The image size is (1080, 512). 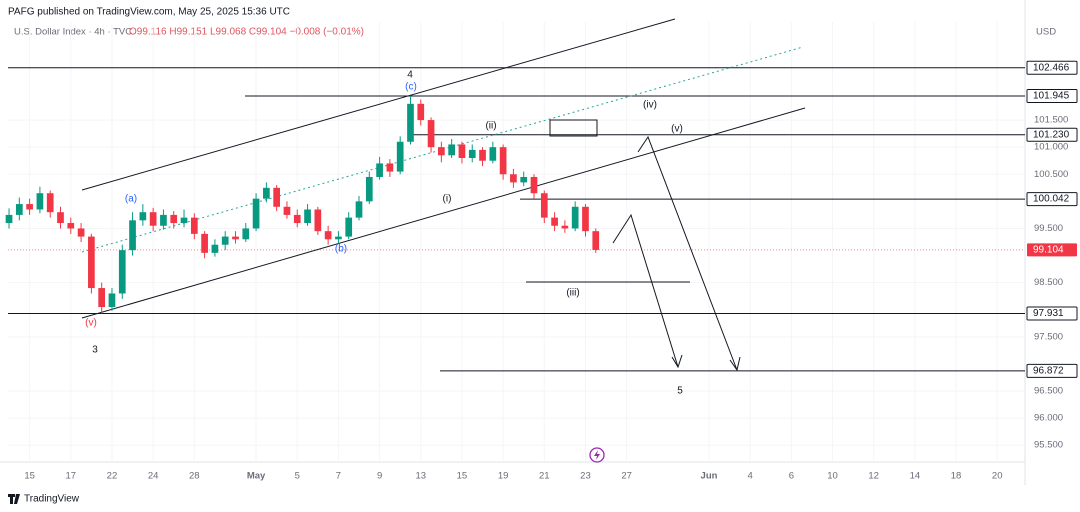 I want to click on level-label: 102.466, so click(x=1051, y=67).